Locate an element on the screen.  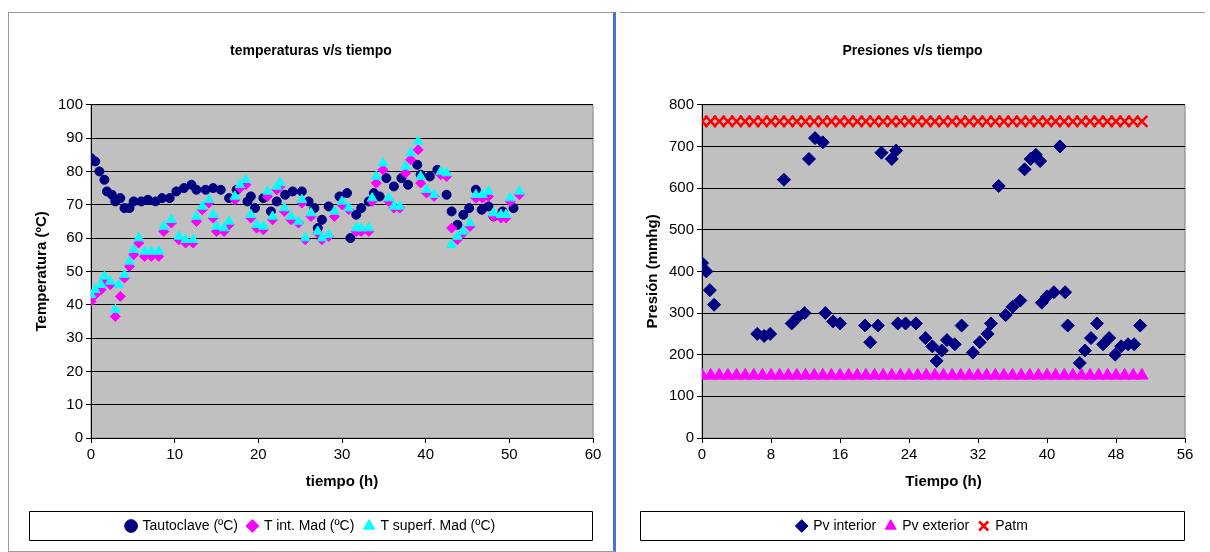
y-tick-label: 80 is located at coordinates (75, 170).